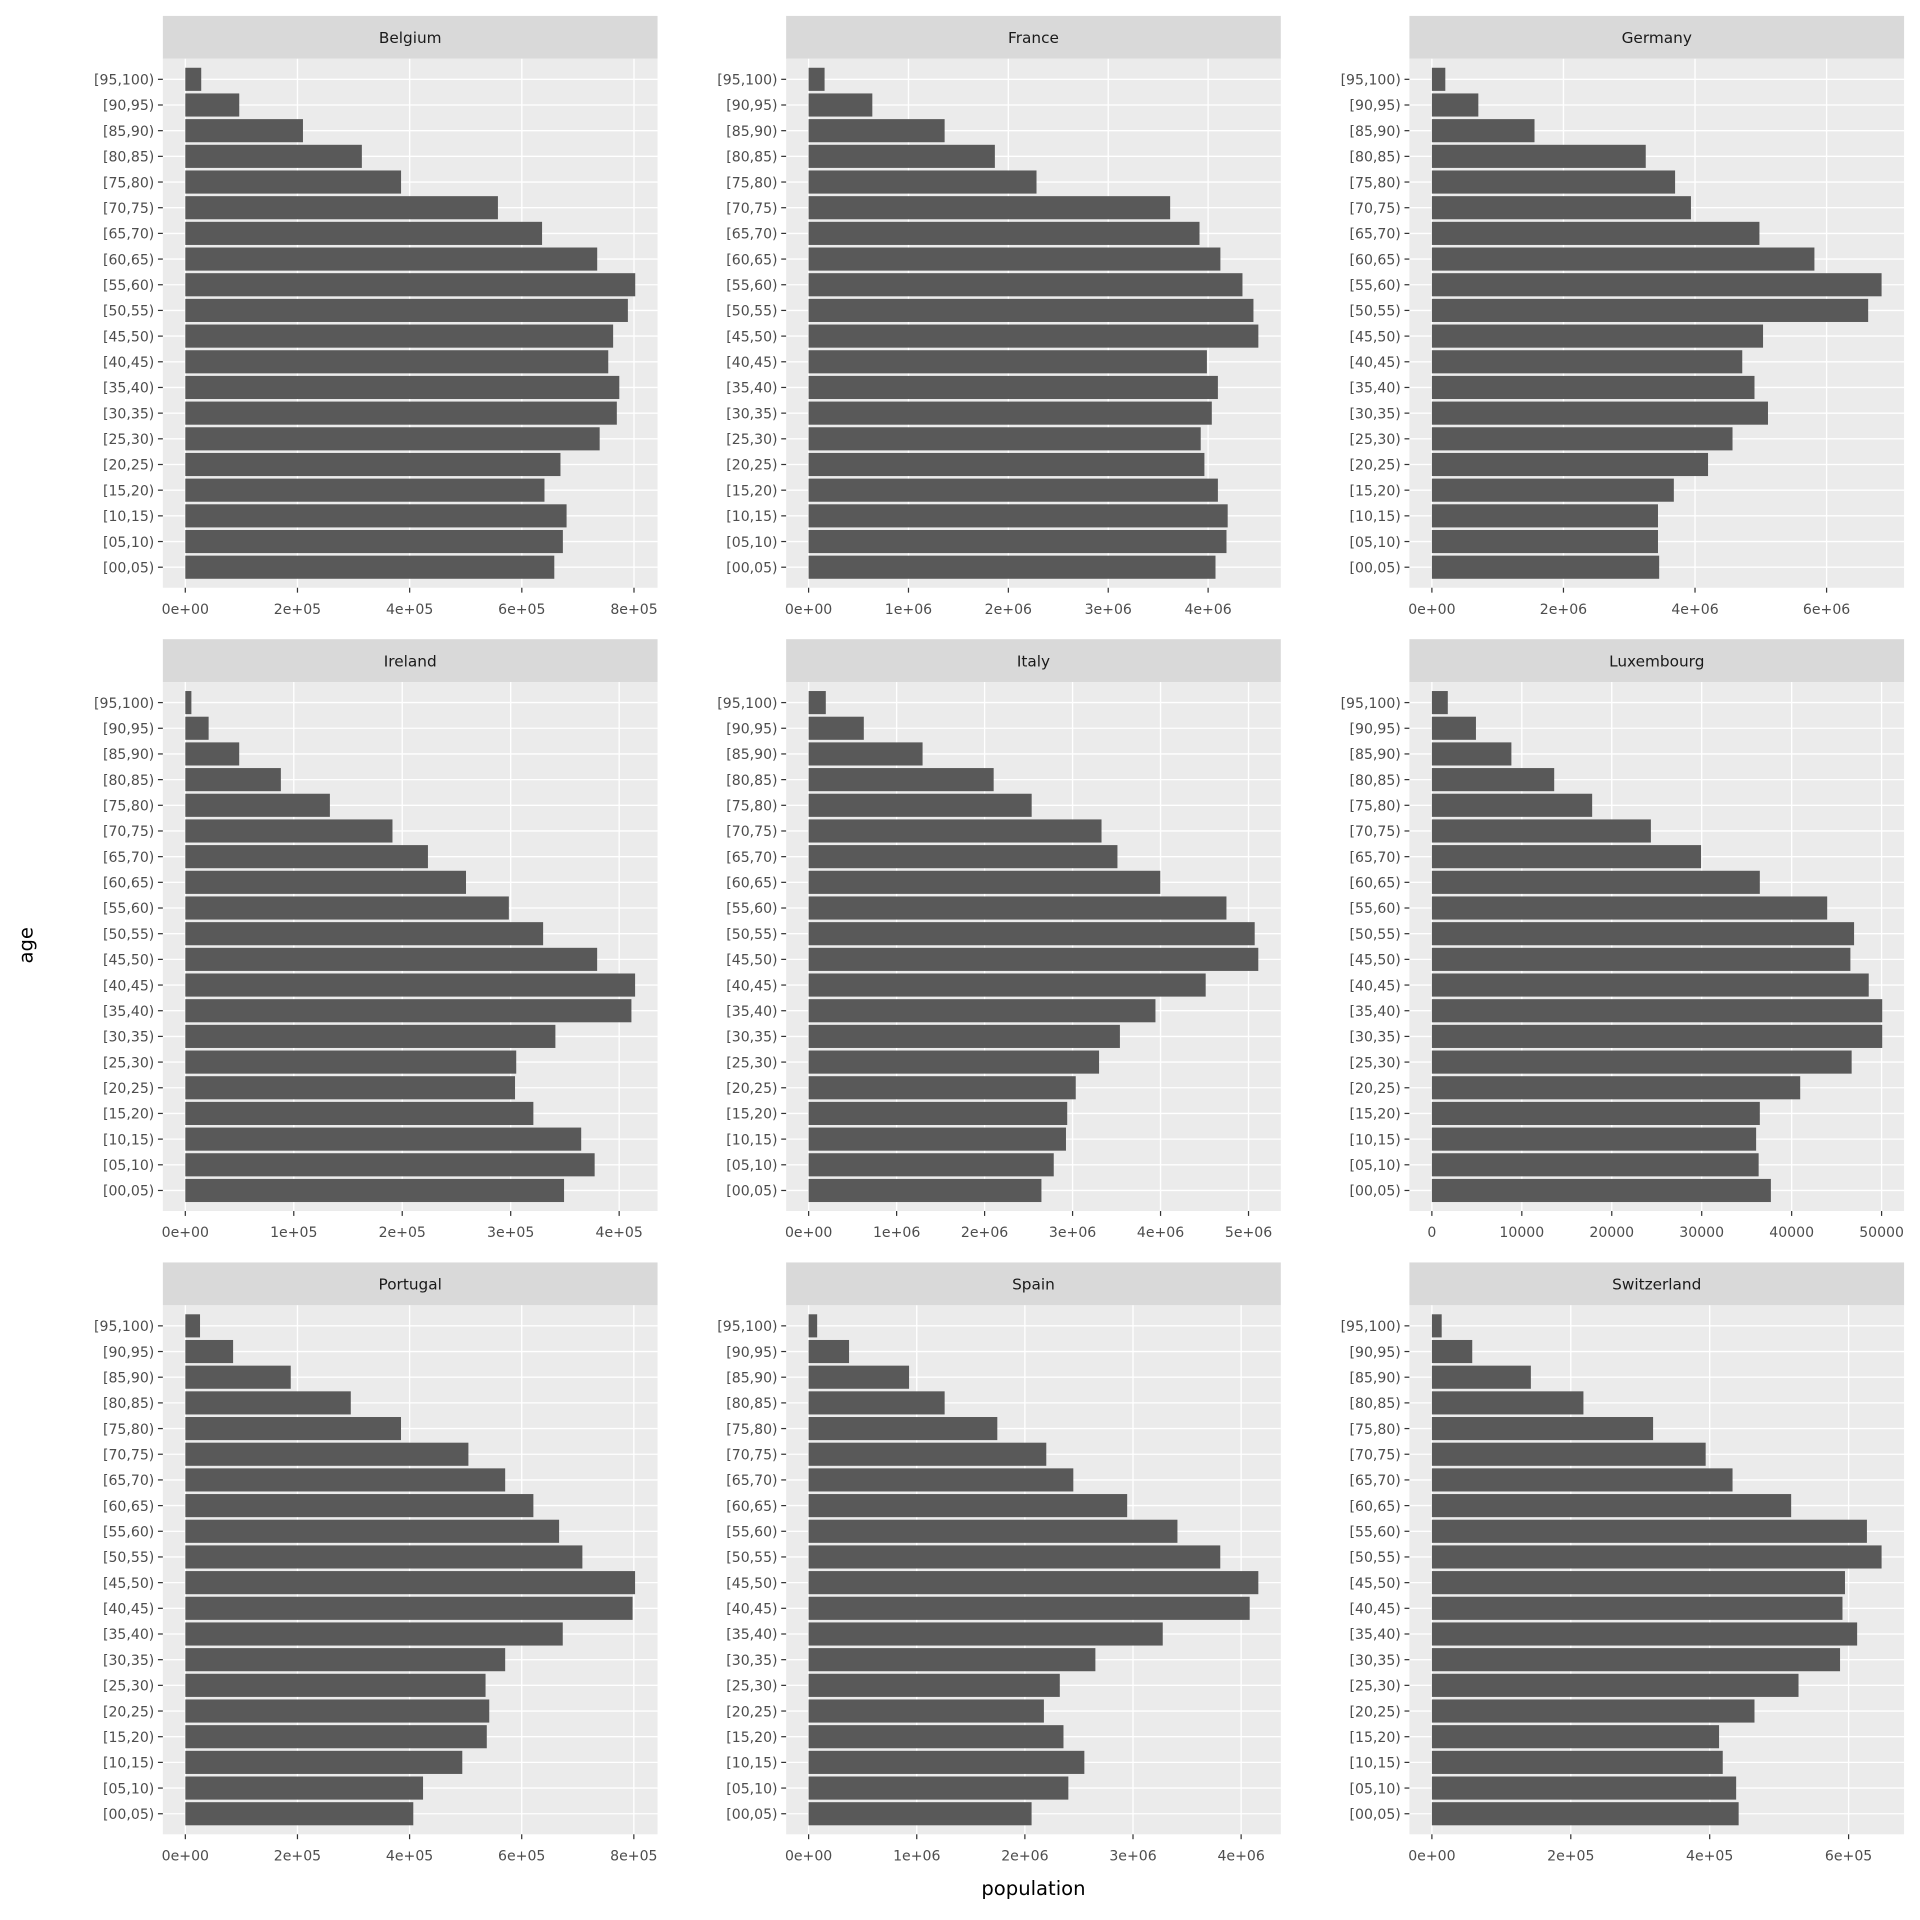 The height and width of the screenshot is (1920, 1920). What do you see at coordinates (1160, 1233) in the screenshot?
I see `x-tick-label: 4e+06` at bounding box center [1160, 1233].